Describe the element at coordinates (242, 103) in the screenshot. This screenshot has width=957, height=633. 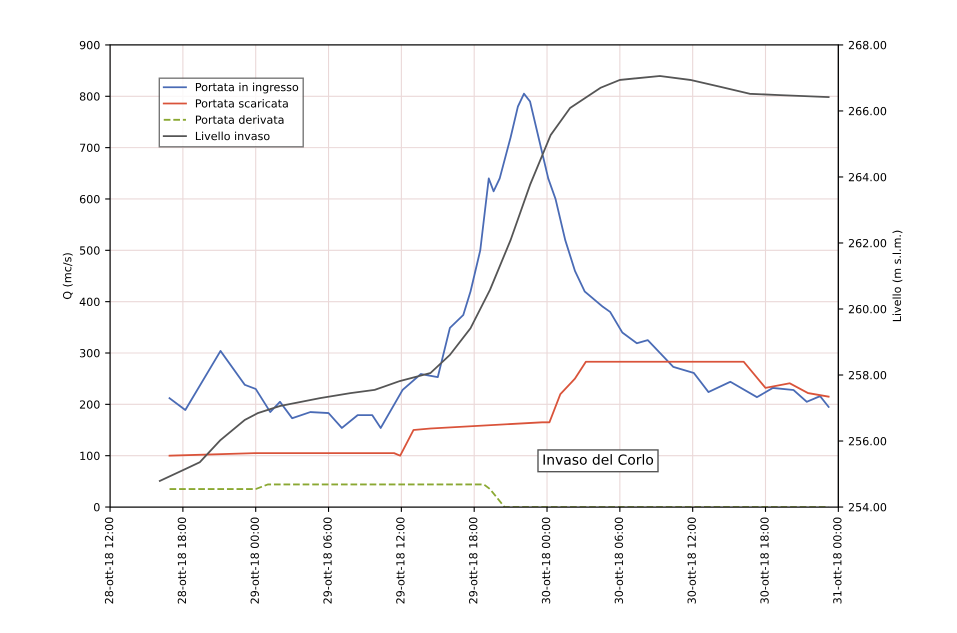
I see `legend-label: Portata scaricata` at that location.